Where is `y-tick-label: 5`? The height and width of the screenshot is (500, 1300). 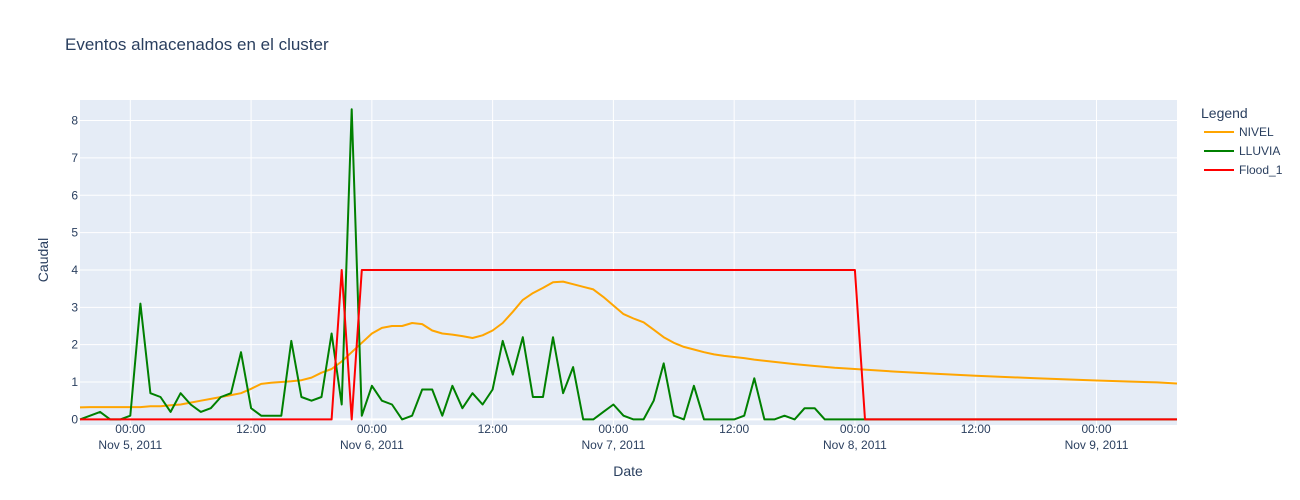 y-tick-label: 5 is located at coordinates (74, 233).